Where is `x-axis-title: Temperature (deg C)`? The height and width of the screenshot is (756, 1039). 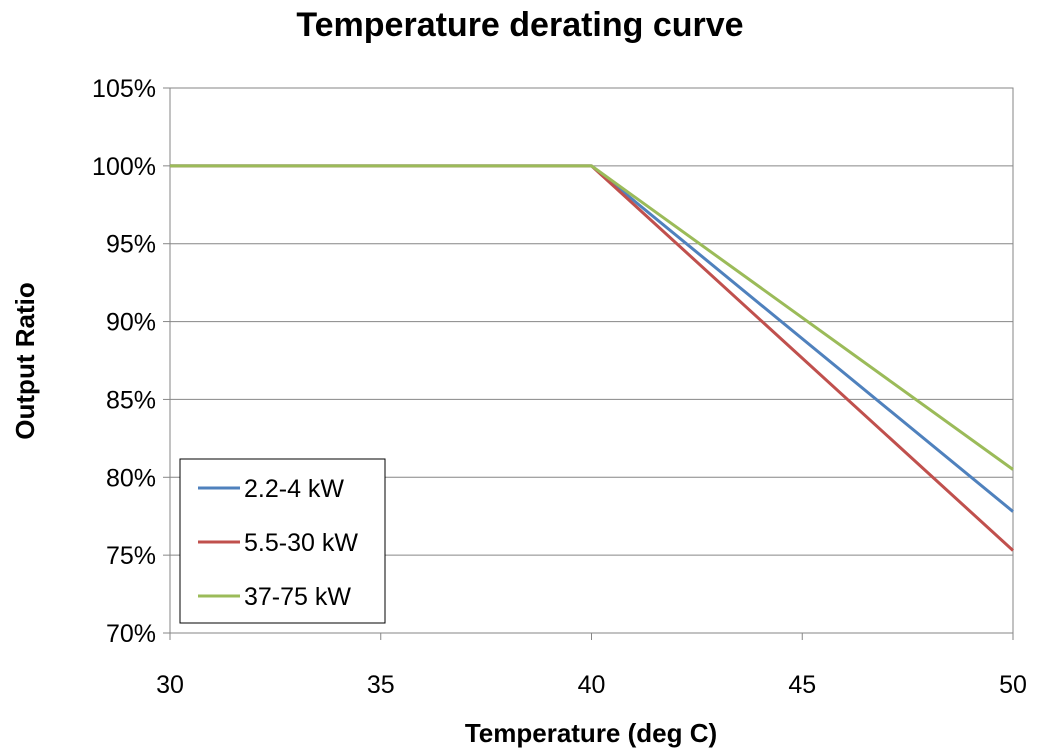
x-axis-title: Temperature (deg C) is located at coordinates (591, 733).